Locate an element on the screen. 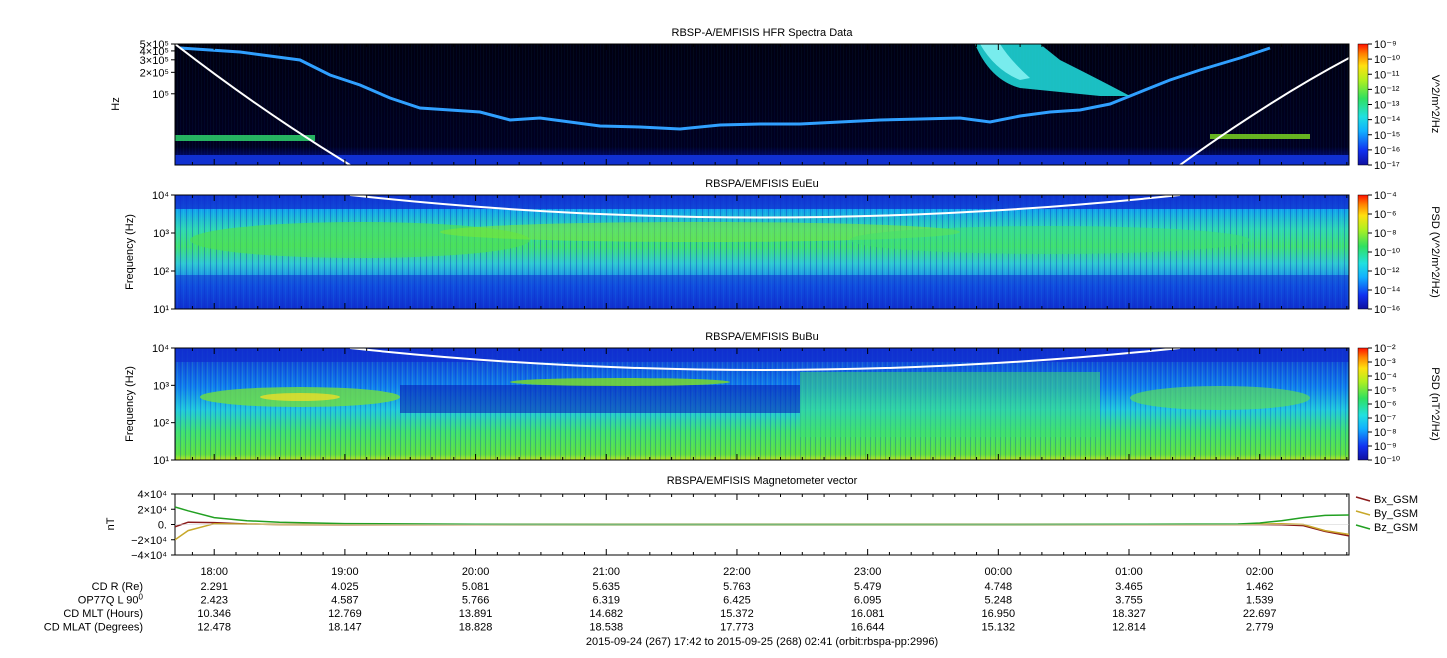  panel2-title: RBSPA/EMFISIS EuEu is located at coordinates (762, 184).